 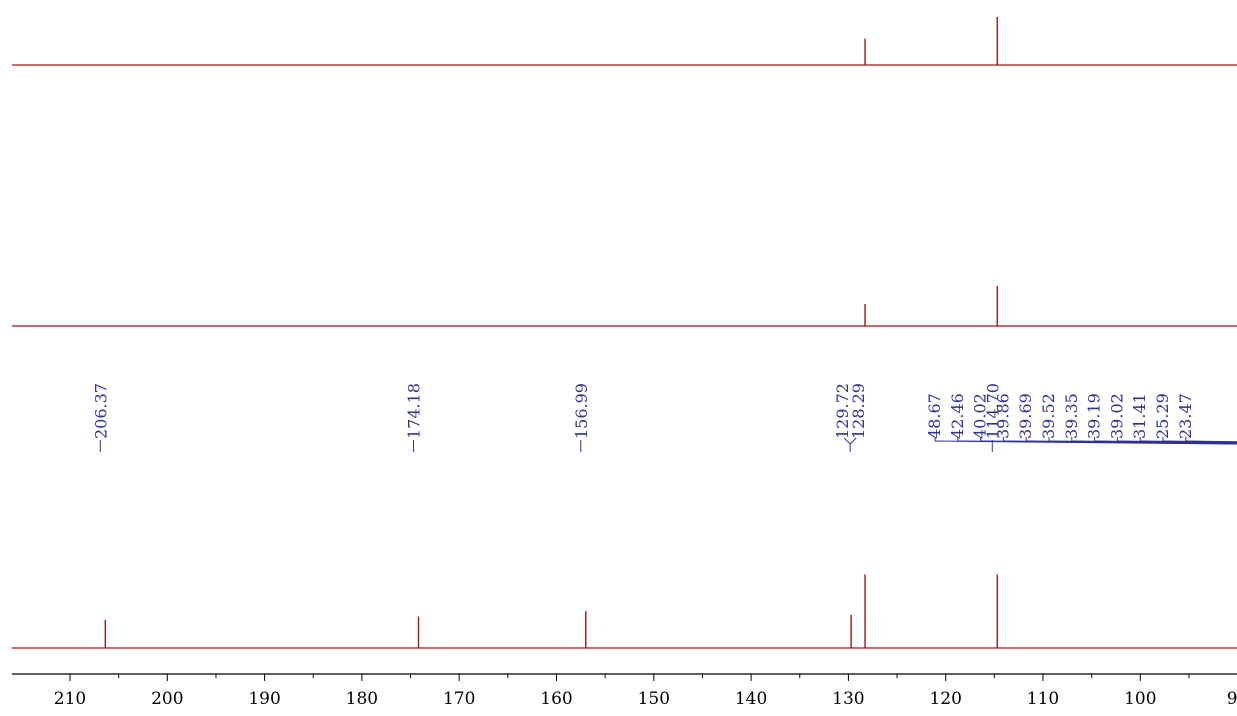 What do you see at coordinates (100, 411) in the screenshot?
I see `peak-label-0: 206.37` at bounding box center [100, 411].